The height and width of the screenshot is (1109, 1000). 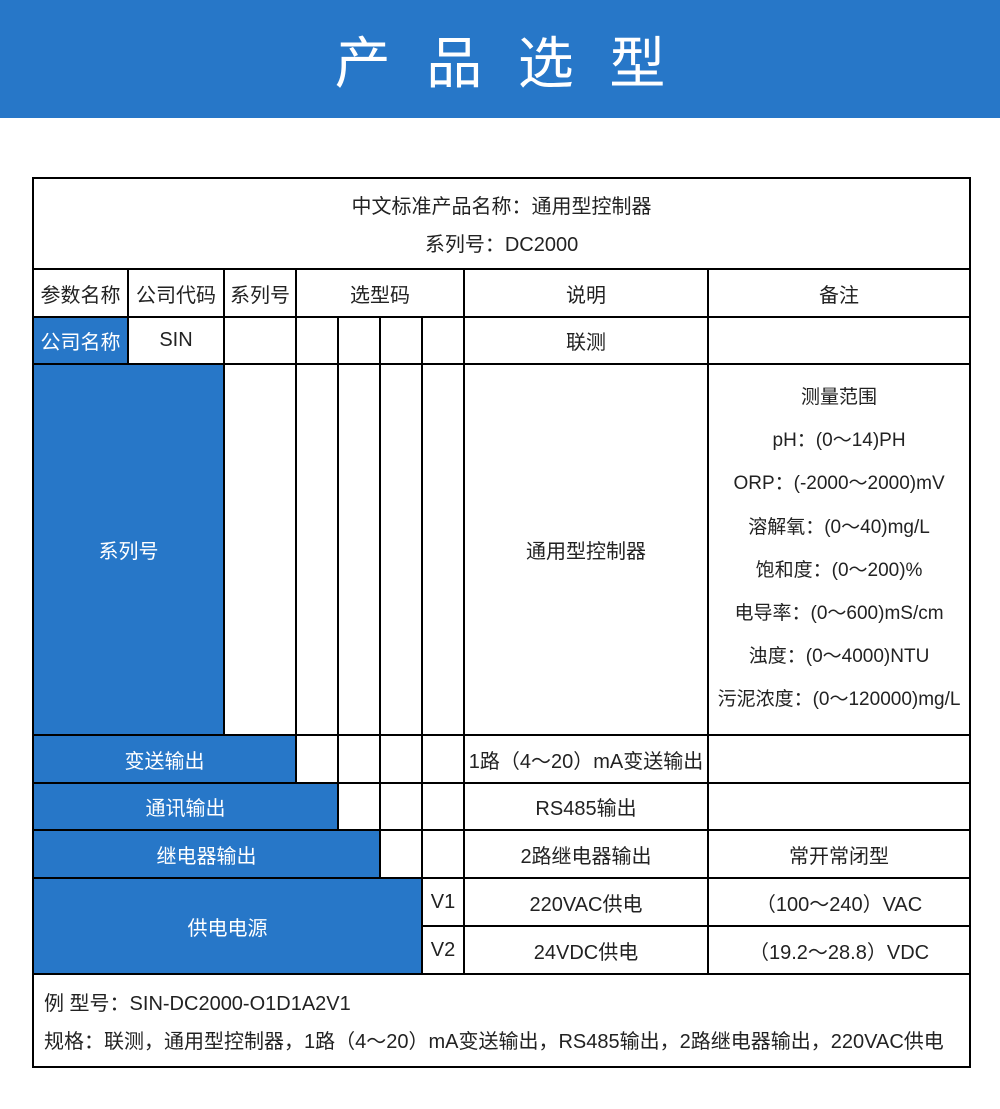 I want to click on header-description: 说明, so click(x=586, y=293).